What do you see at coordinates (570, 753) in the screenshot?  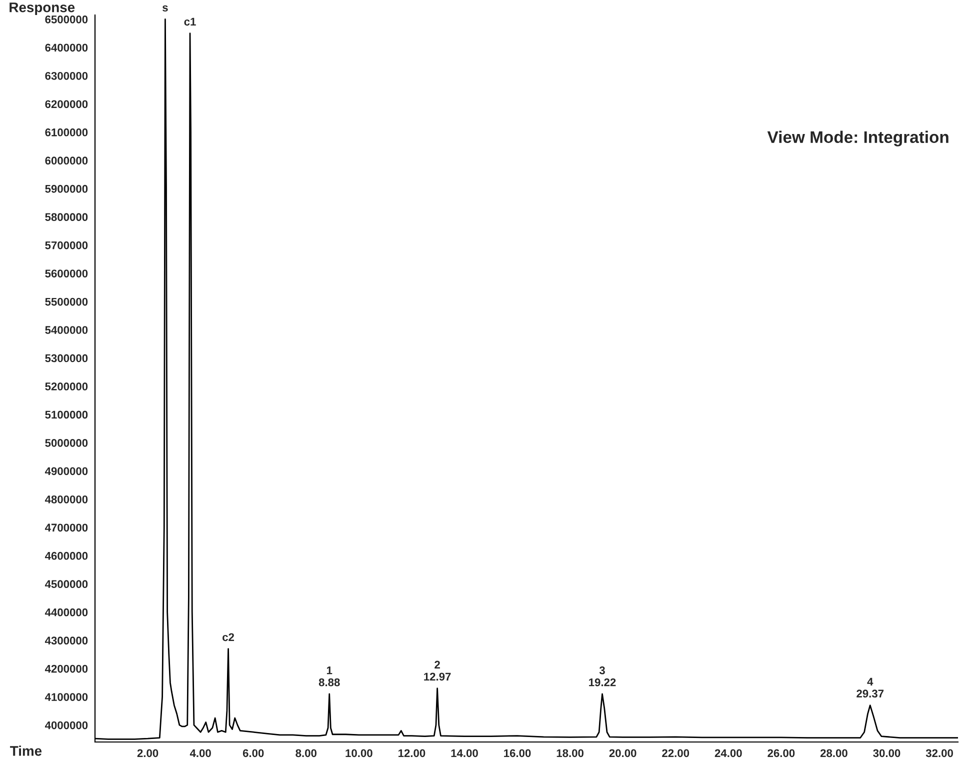 I see `x-tick-label: 18.00` at bounding box center [570, 753].